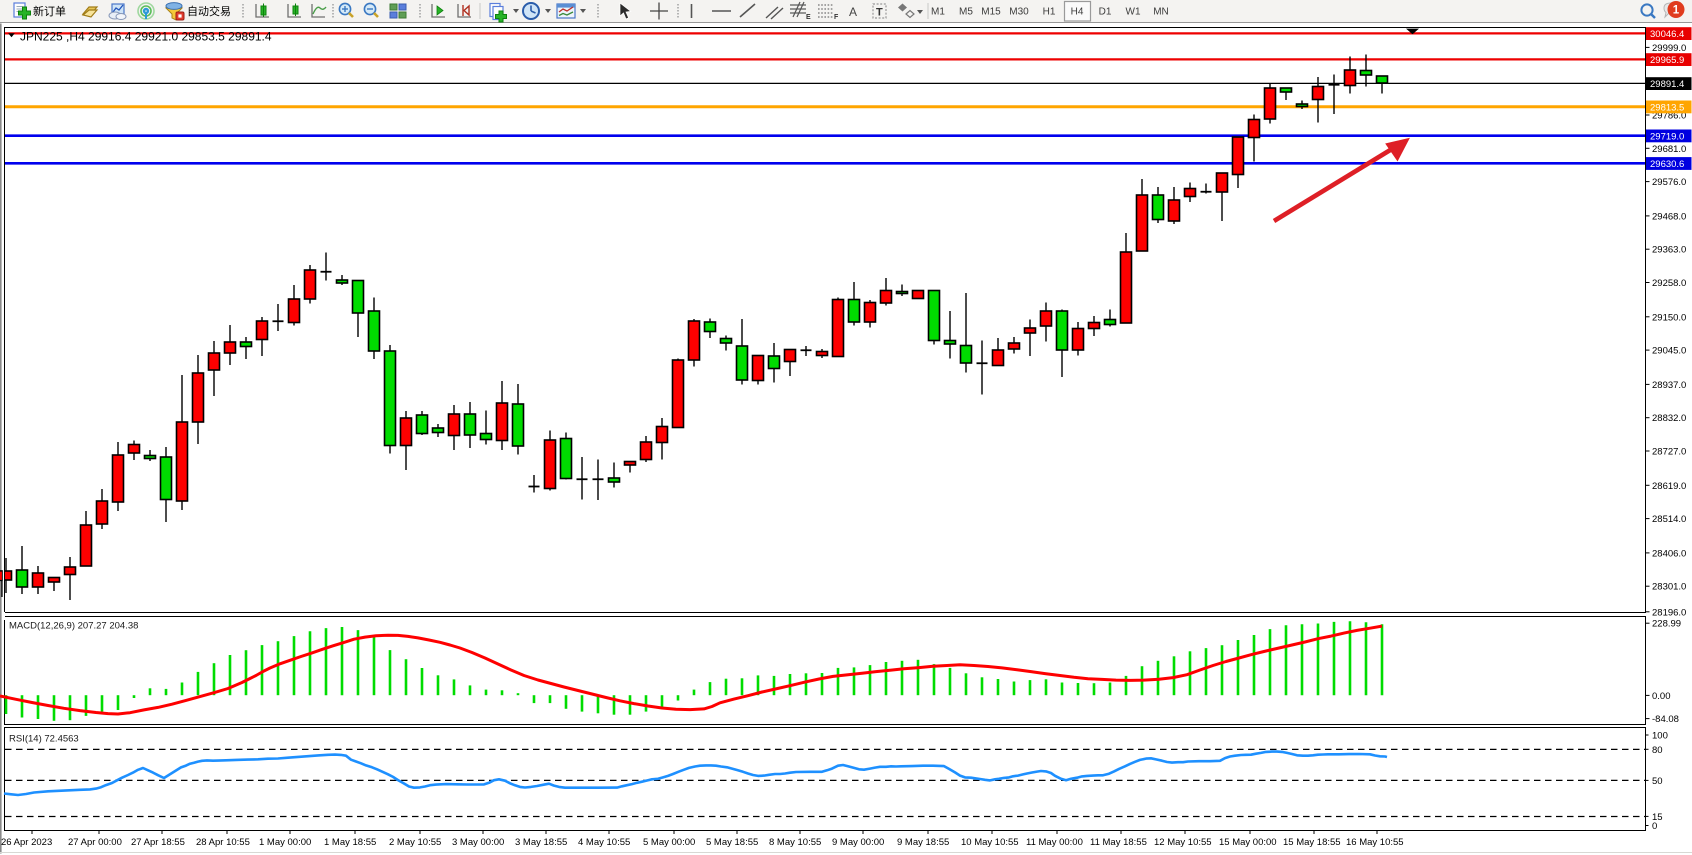 Image resolution: width=1692 pixels, height=855 pixels. Describe the element at coordinates (350, 842) in the screenshot. I see `svg-text: 1 May 18:55` at that location.